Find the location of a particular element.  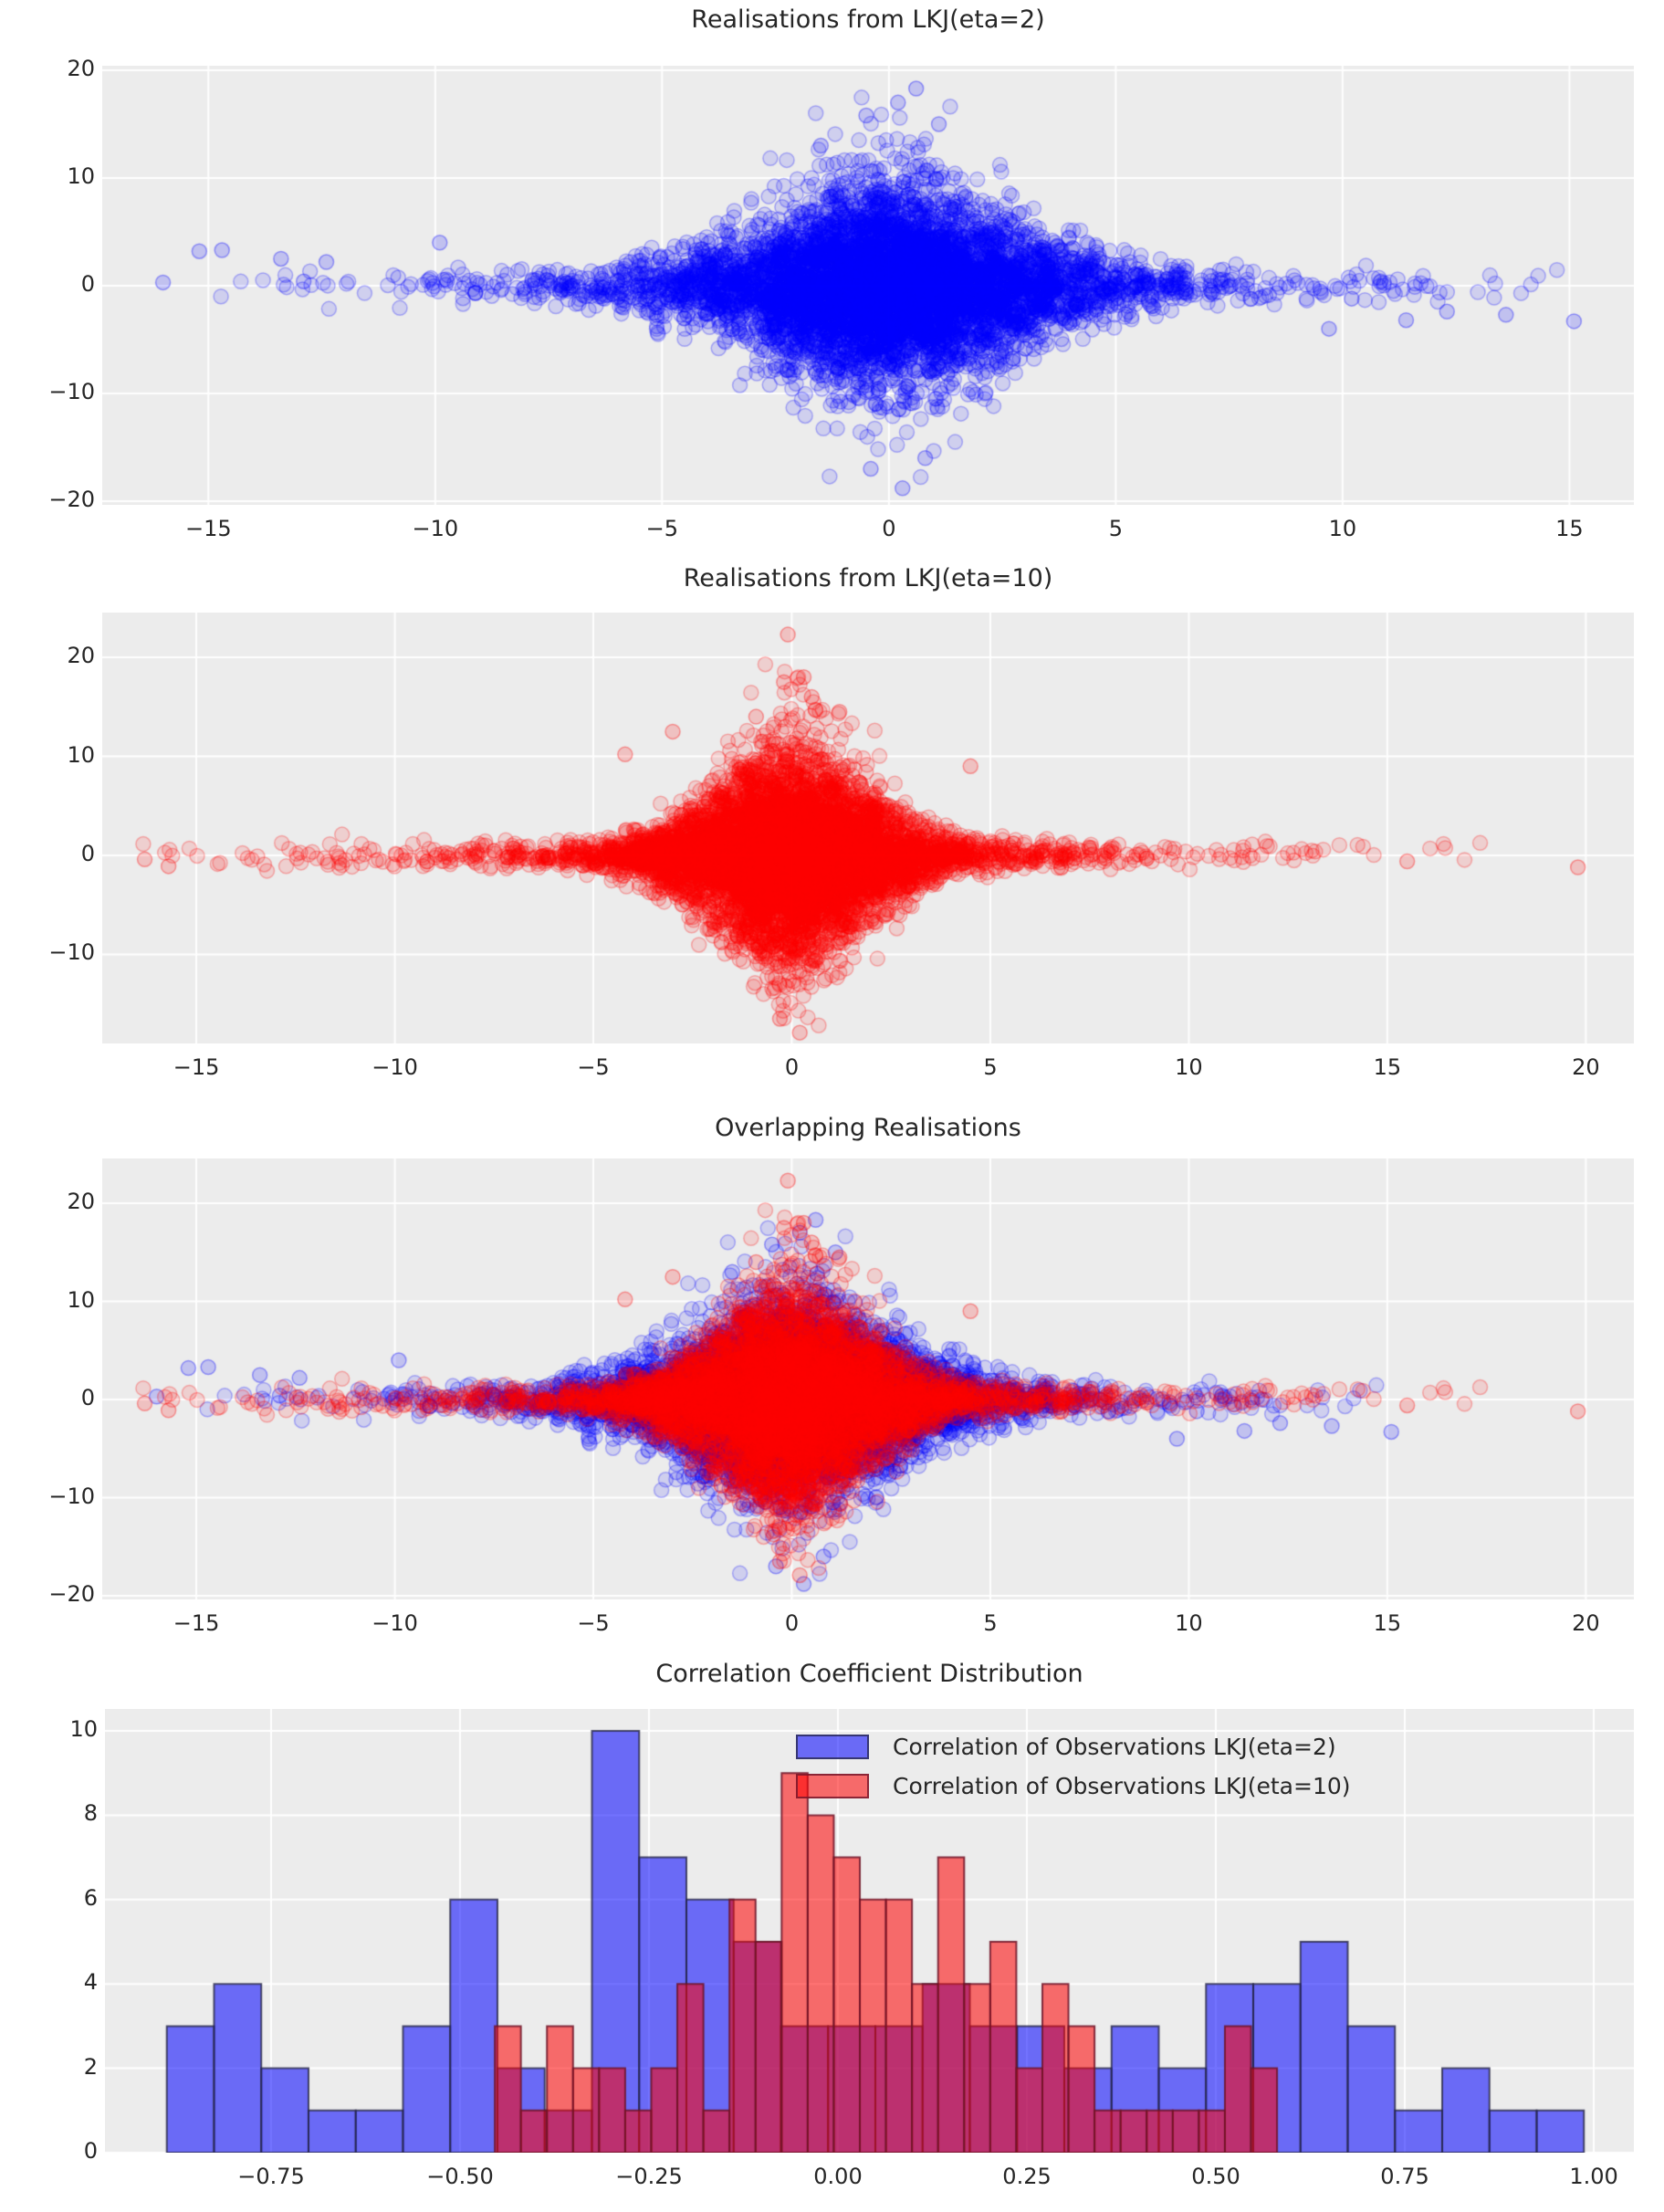

x-tick-label: −0.50 is located at coordinates (460, 2176).